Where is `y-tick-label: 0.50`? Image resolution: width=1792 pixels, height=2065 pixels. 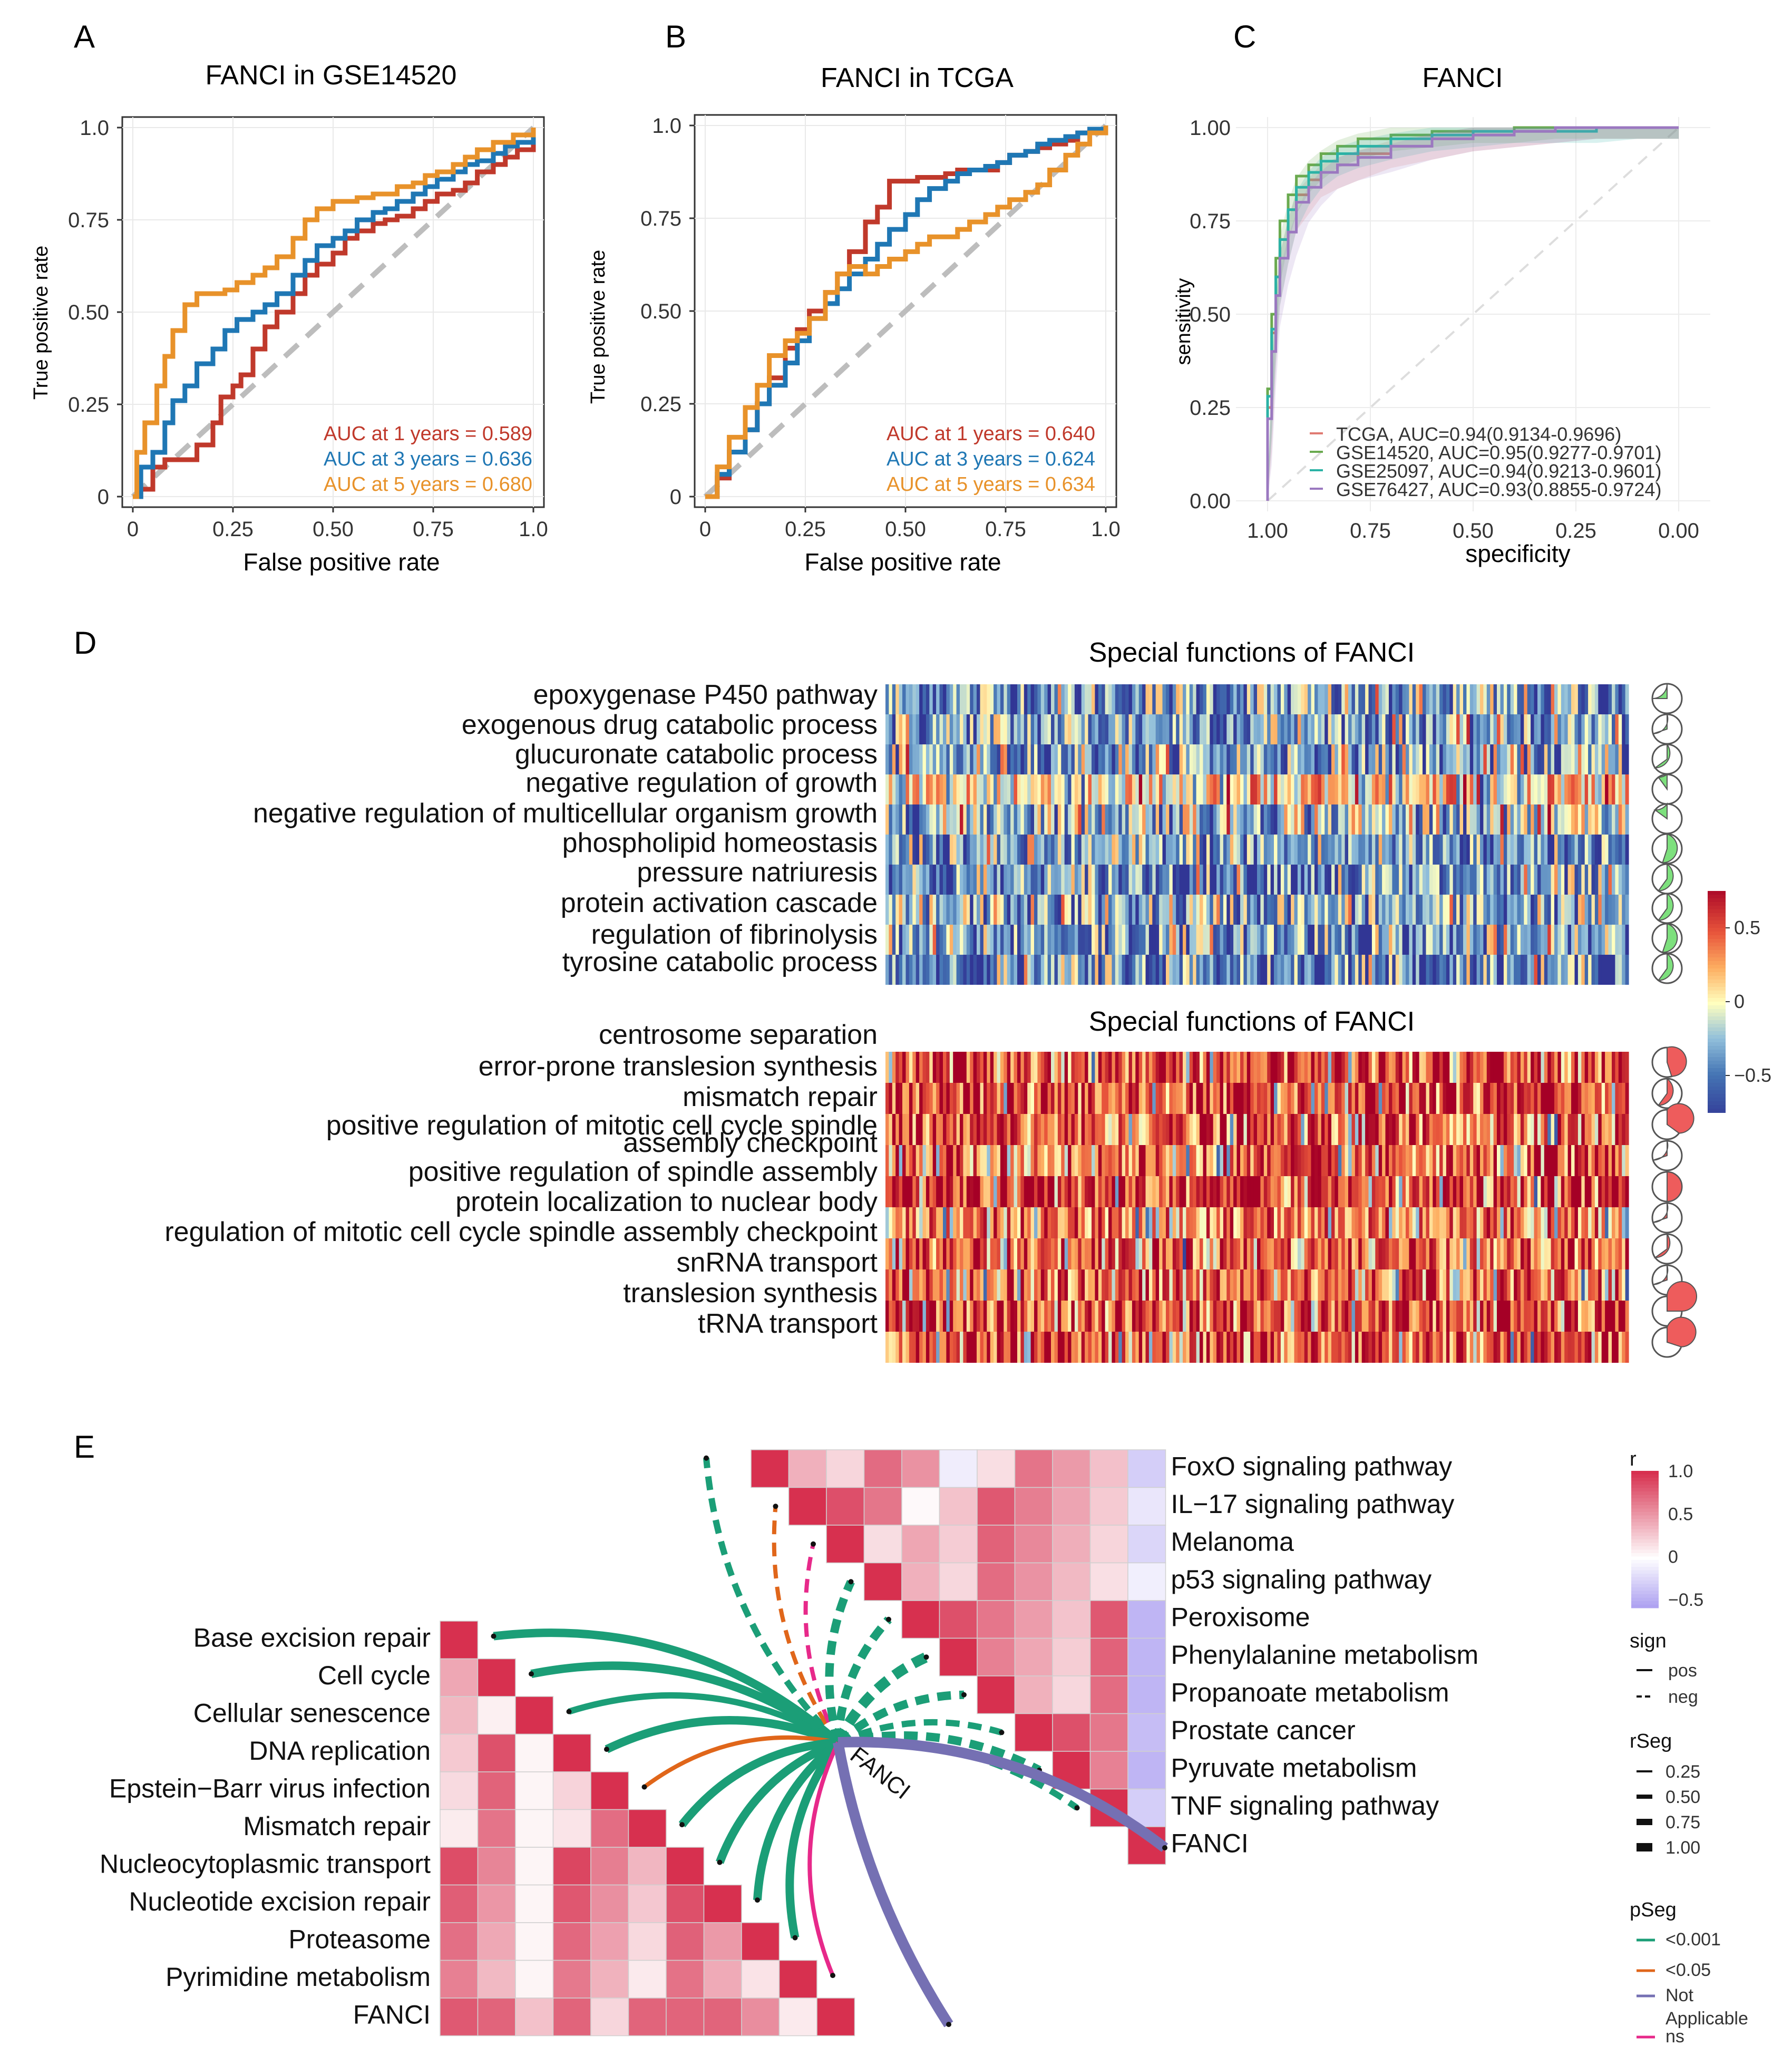 y-tick-label: 0.50 is located at coordinates (661, 311).